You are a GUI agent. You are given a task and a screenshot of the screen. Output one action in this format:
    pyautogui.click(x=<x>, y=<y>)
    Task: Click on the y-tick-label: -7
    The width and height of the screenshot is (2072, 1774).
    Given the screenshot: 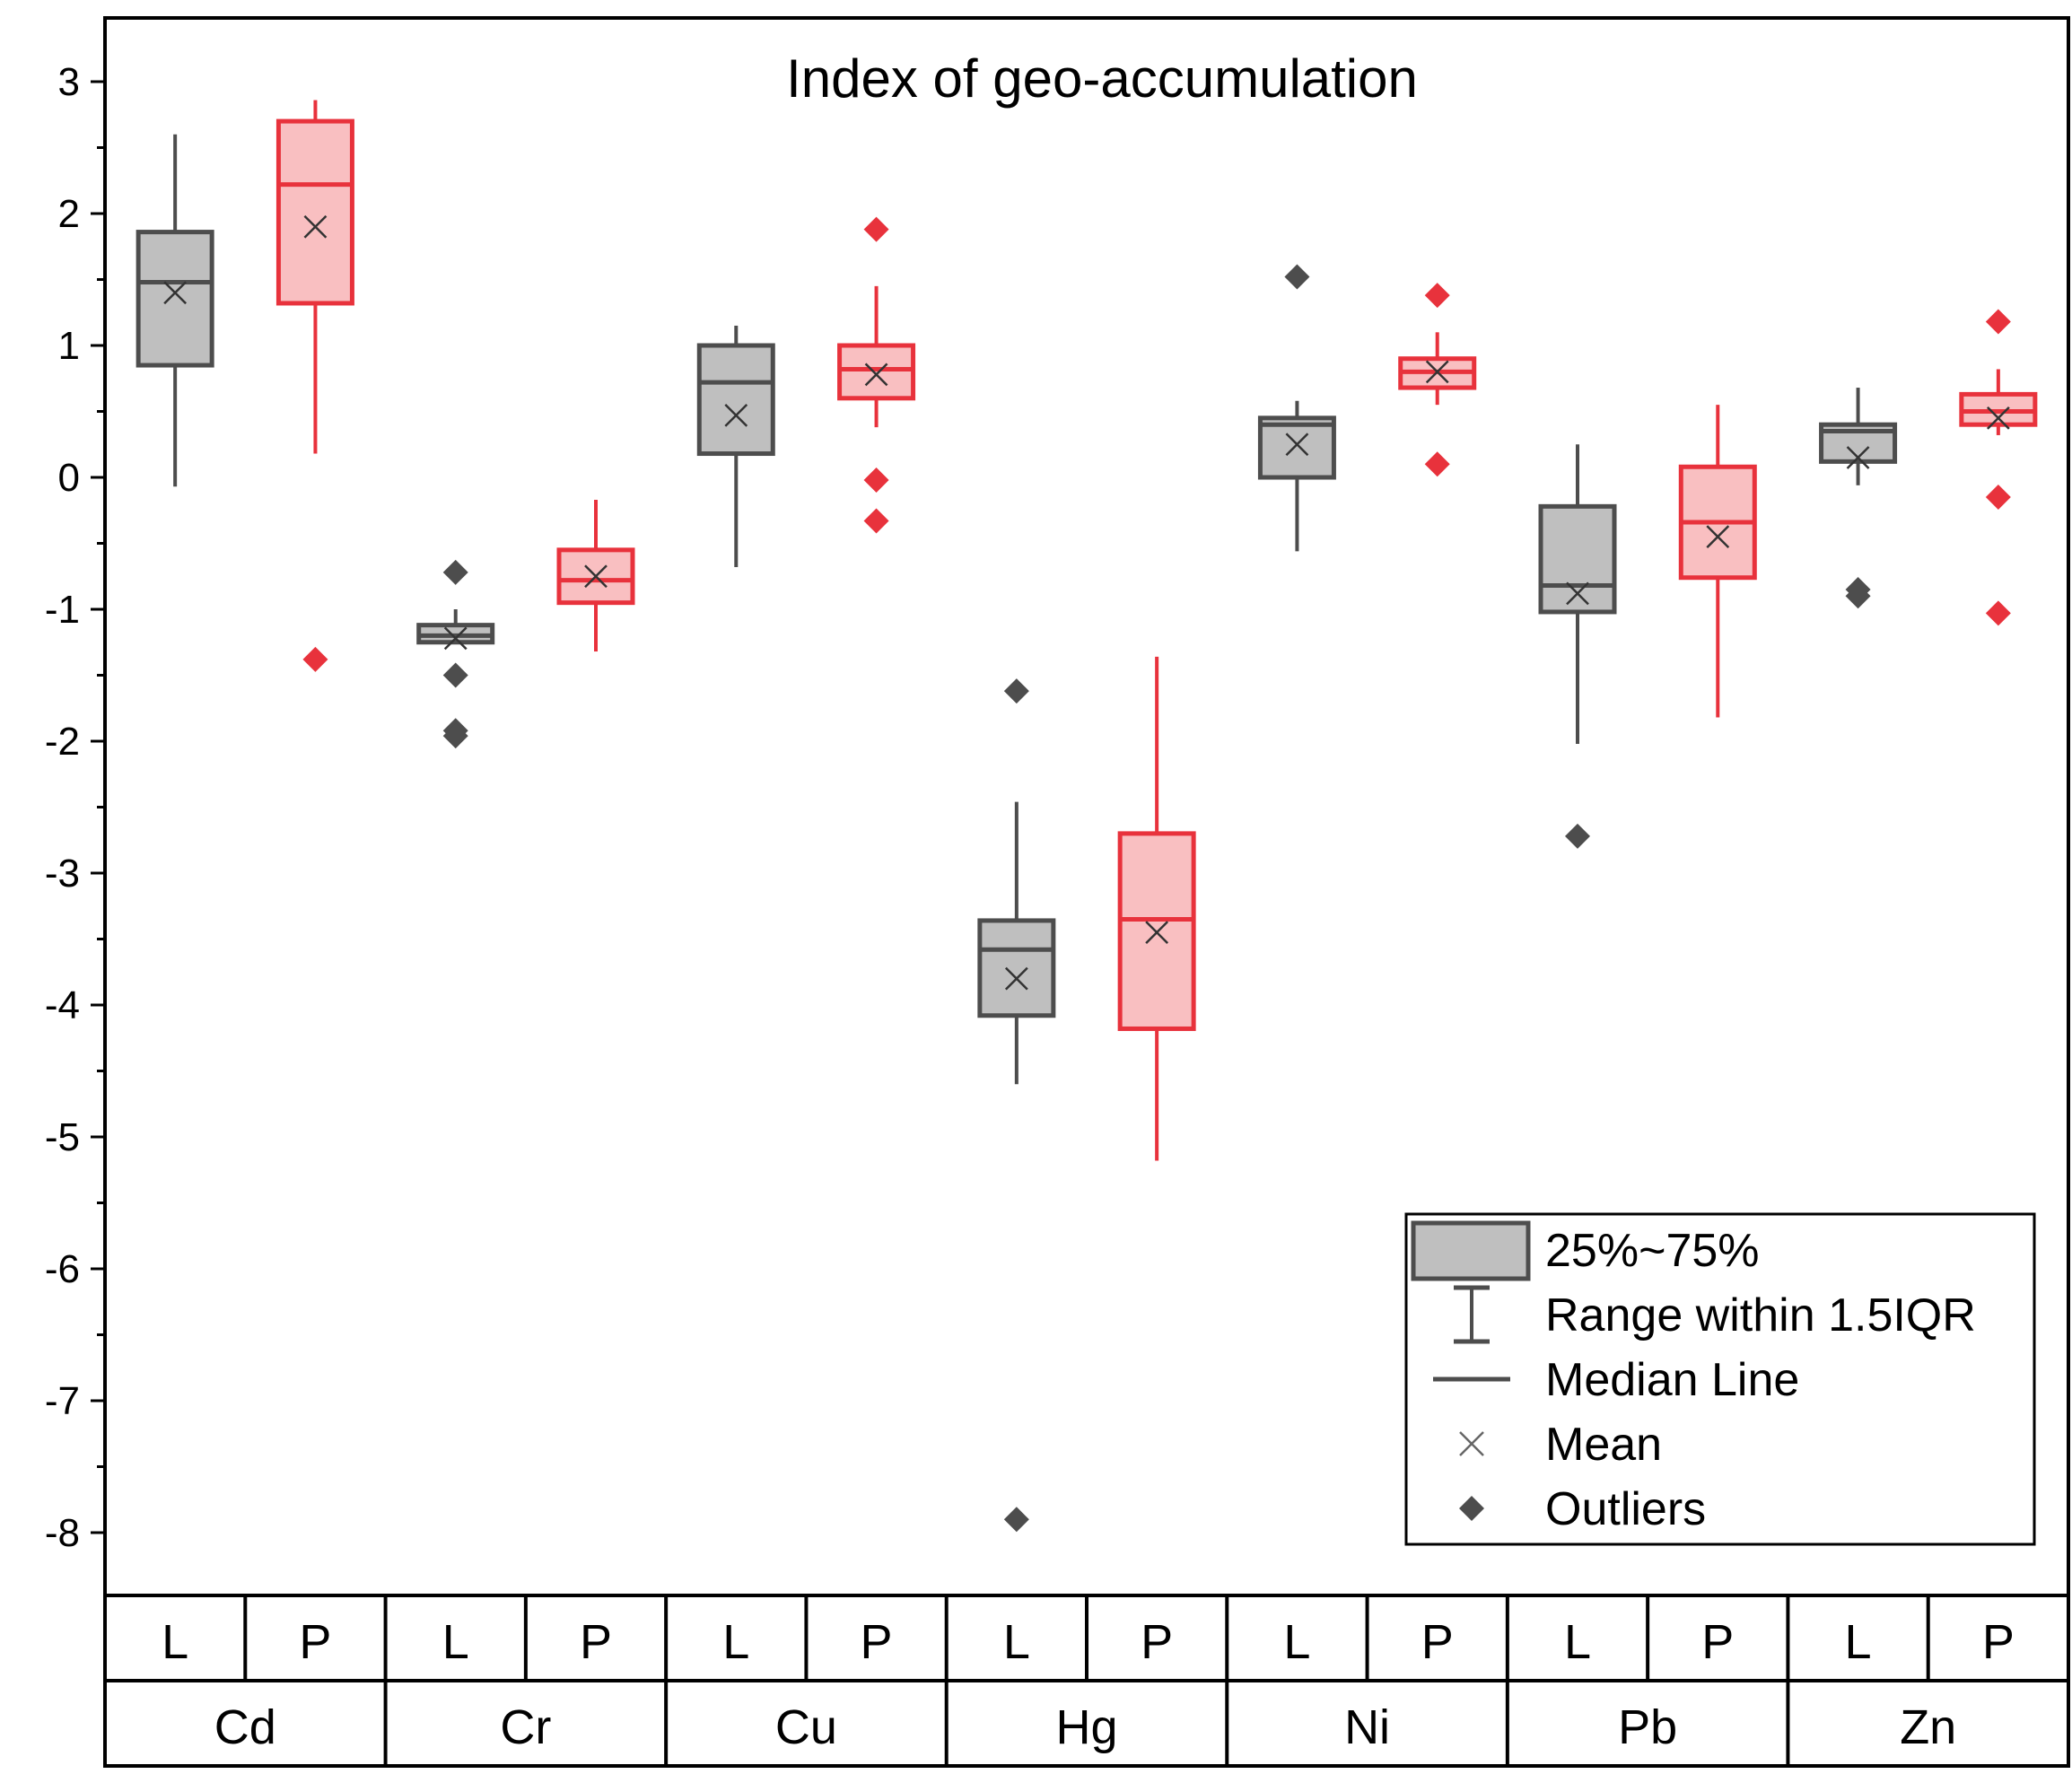 What is the action you would take?
    pyautogui.click(x=62, y=1401)
    